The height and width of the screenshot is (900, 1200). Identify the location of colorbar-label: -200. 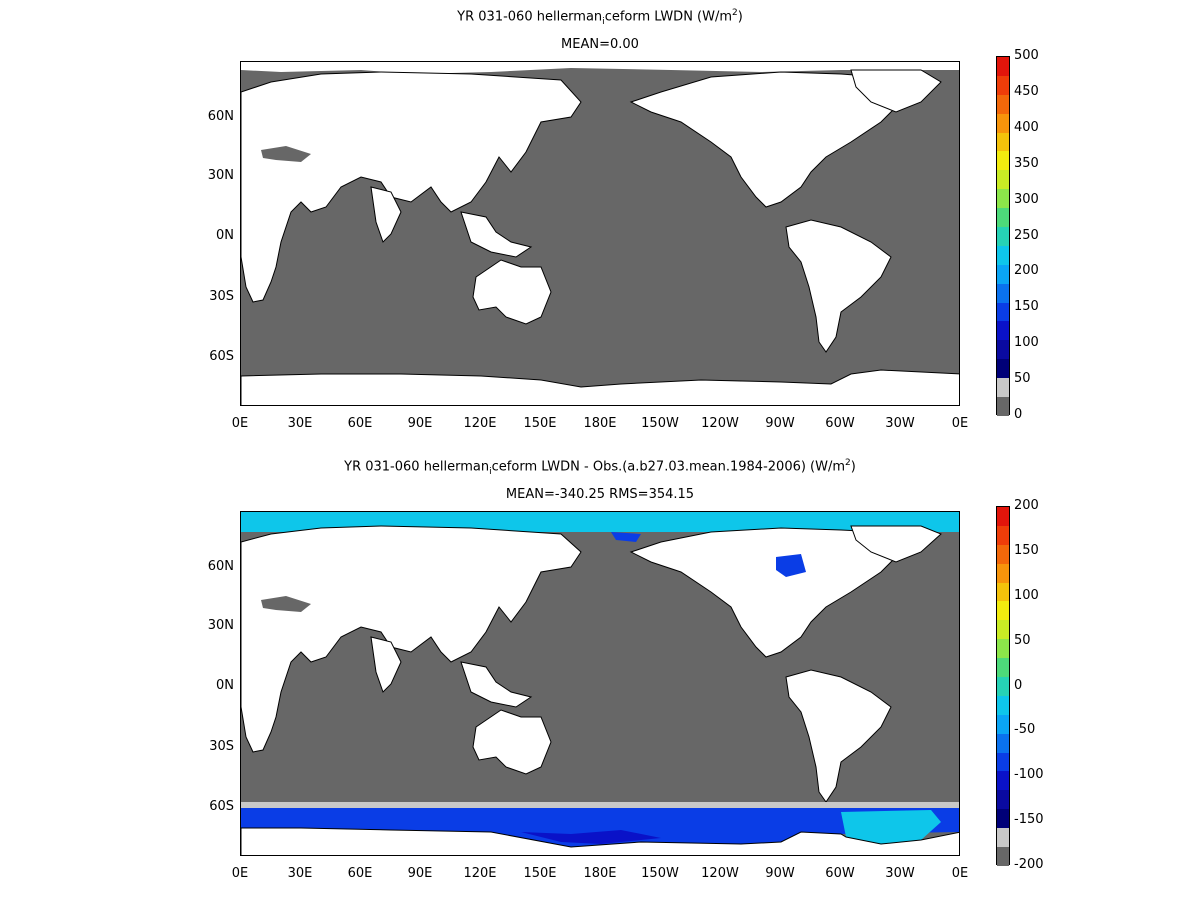
(1029, 864).